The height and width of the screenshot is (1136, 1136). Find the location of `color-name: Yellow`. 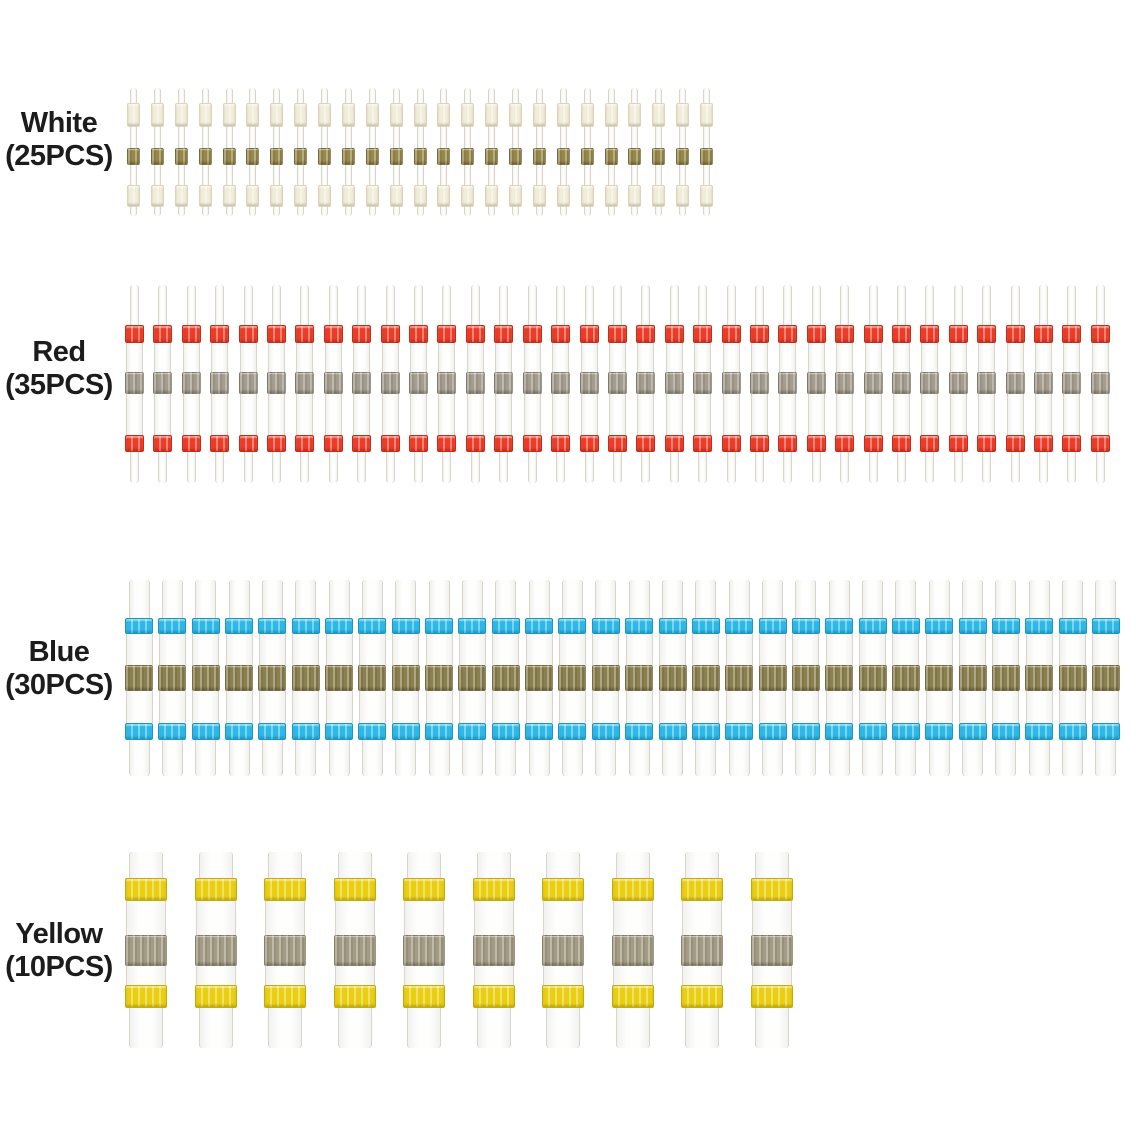

color-name: Yellow is located at coordinates (59, 934).